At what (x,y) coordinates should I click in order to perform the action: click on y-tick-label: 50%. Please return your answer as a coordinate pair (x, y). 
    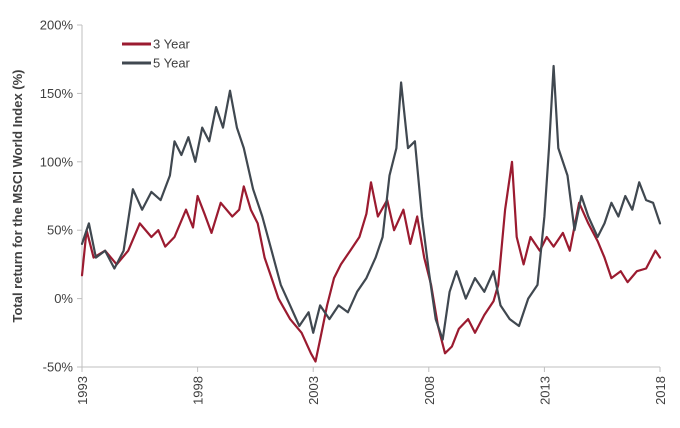
    Looking at the image, I should click on (60, 230).